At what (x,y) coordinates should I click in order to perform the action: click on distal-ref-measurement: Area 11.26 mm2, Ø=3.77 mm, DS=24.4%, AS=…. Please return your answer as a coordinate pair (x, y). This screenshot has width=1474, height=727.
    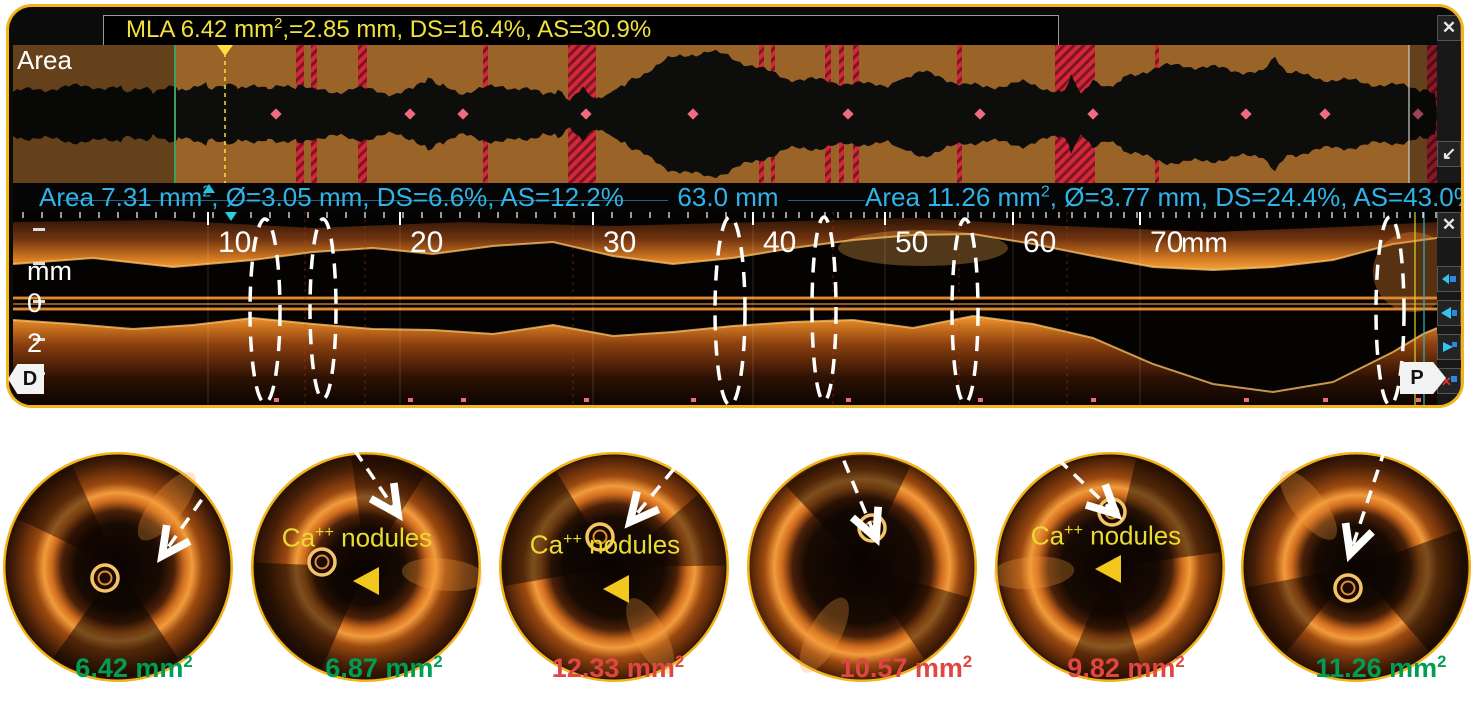
    Looking at the image, I should click on (1163, 197).